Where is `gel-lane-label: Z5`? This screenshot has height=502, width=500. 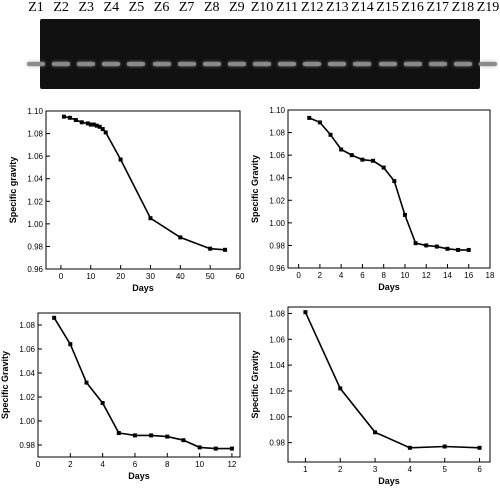 gel-lane-label: Z5 is located at coordinates (136, 7).